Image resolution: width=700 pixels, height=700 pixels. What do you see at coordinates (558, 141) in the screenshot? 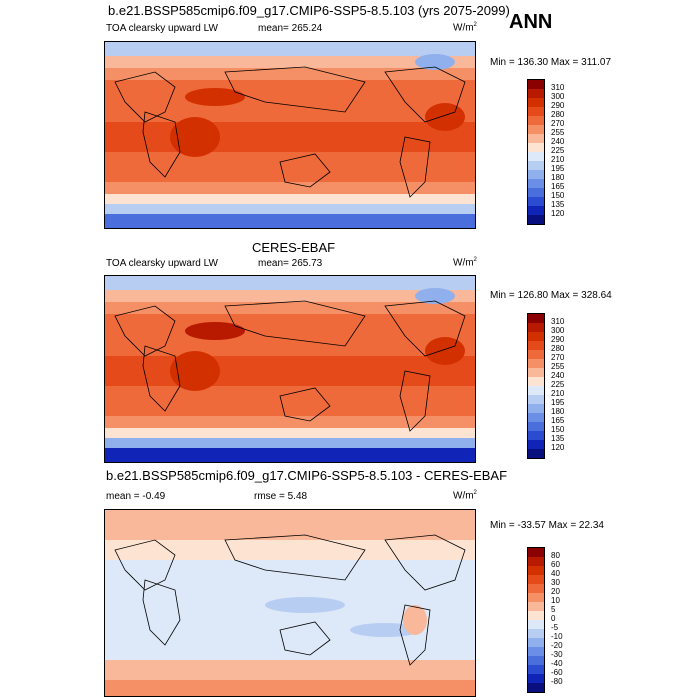
I see `colorbar-tick-label: 240` at bounding box center [558, 141].